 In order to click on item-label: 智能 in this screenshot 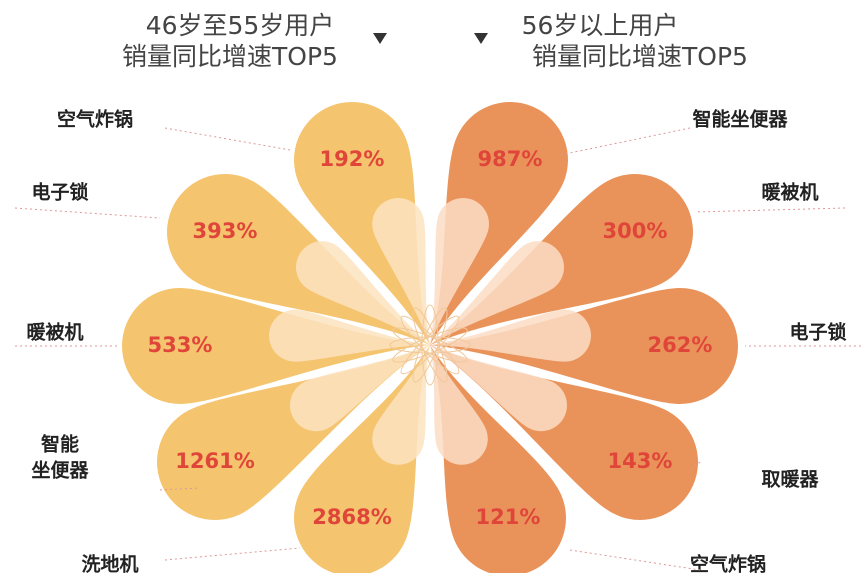, I will do `click(60, 444)`.